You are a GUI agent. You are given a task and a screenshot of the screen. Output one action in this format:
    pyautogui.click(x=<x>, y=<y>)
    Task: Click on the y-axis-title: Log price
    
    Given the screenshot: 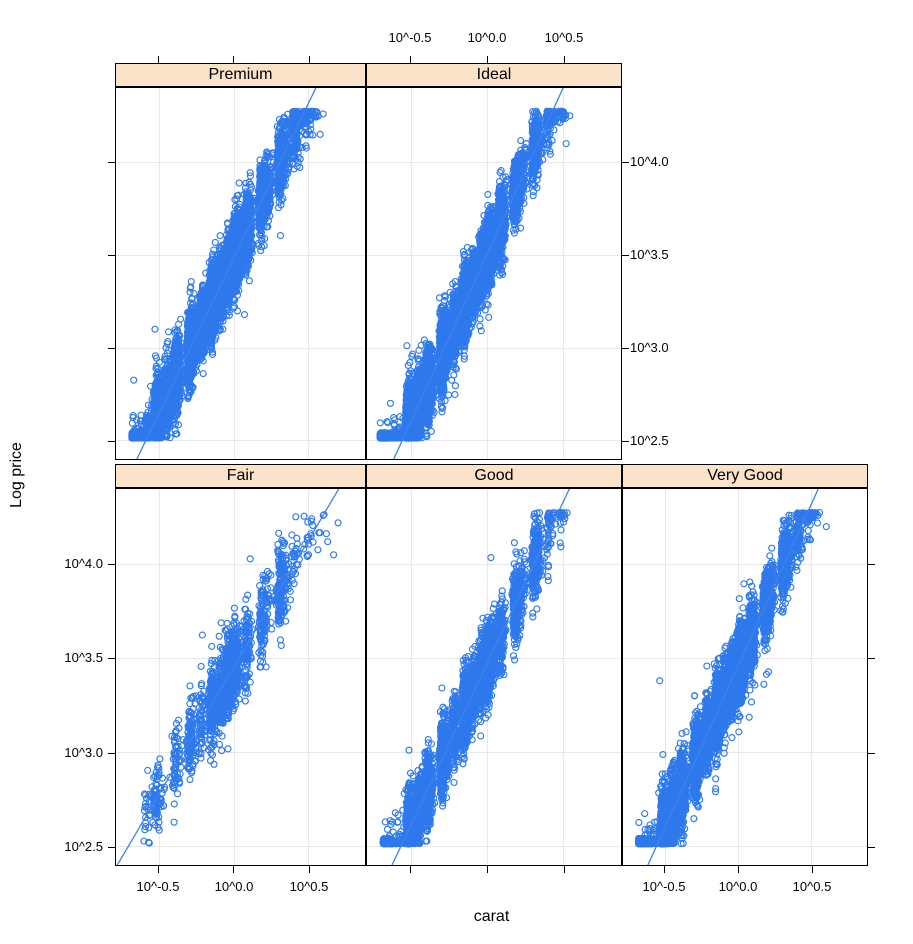 What is the action you would take?
    pyautogui.click(x=16, y=475)
    